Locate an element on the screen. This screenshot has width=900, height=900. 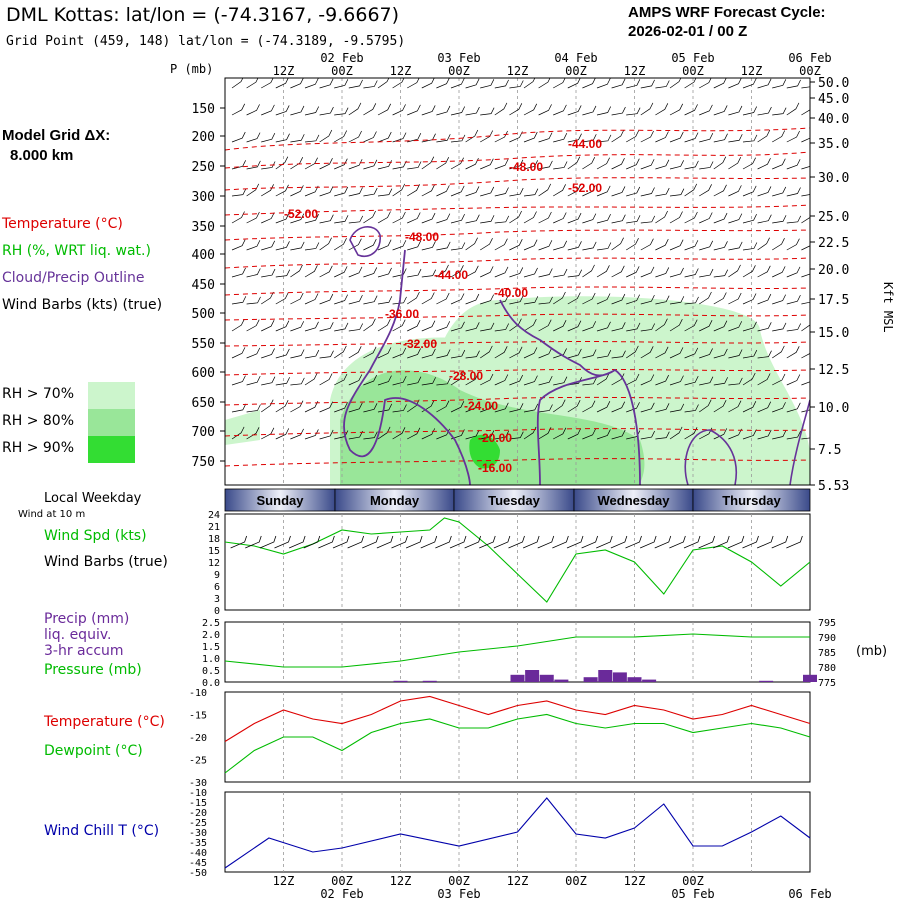
kft-tick-label: 45.0 is located at coordinates (833, 99).